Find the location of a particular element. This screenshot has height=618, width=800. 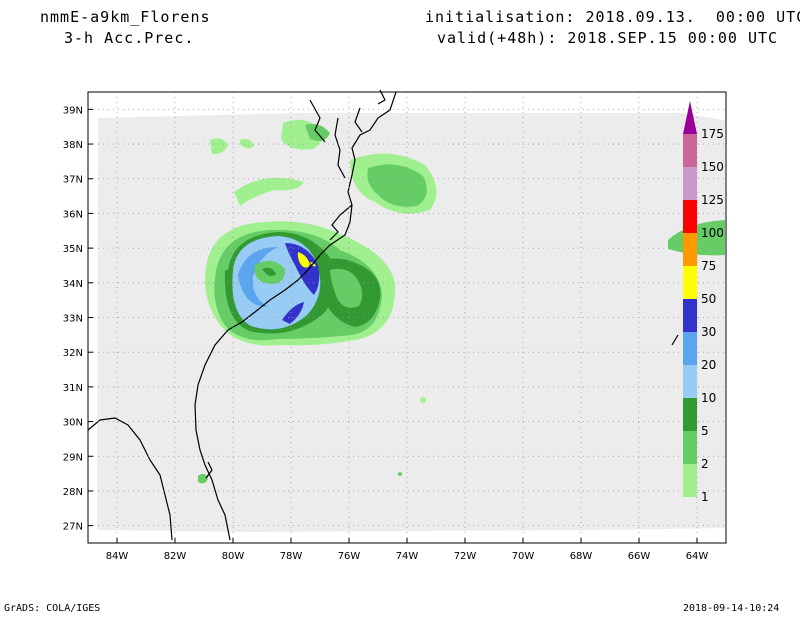

lat-tick-label: 37N is located at coordinates (73, 180).